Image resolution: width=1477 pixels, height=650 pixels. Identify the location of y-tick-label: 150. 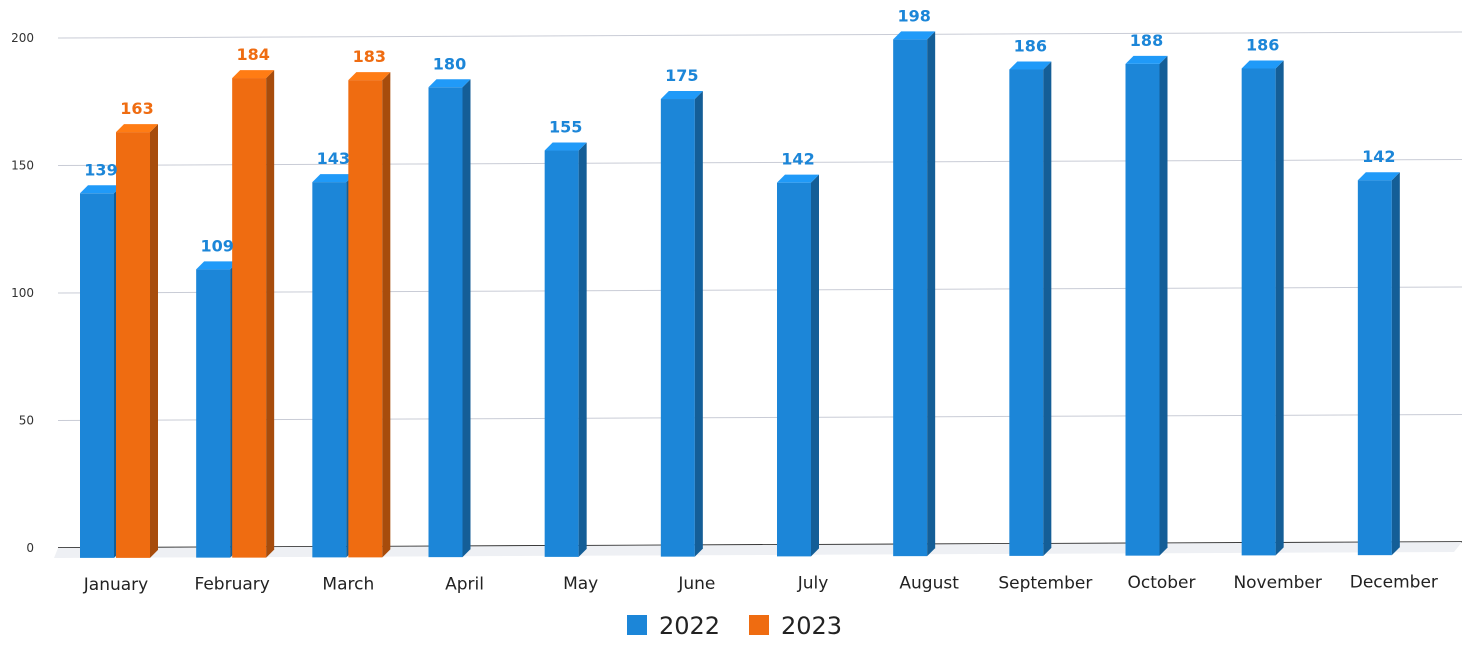
(22, 166).